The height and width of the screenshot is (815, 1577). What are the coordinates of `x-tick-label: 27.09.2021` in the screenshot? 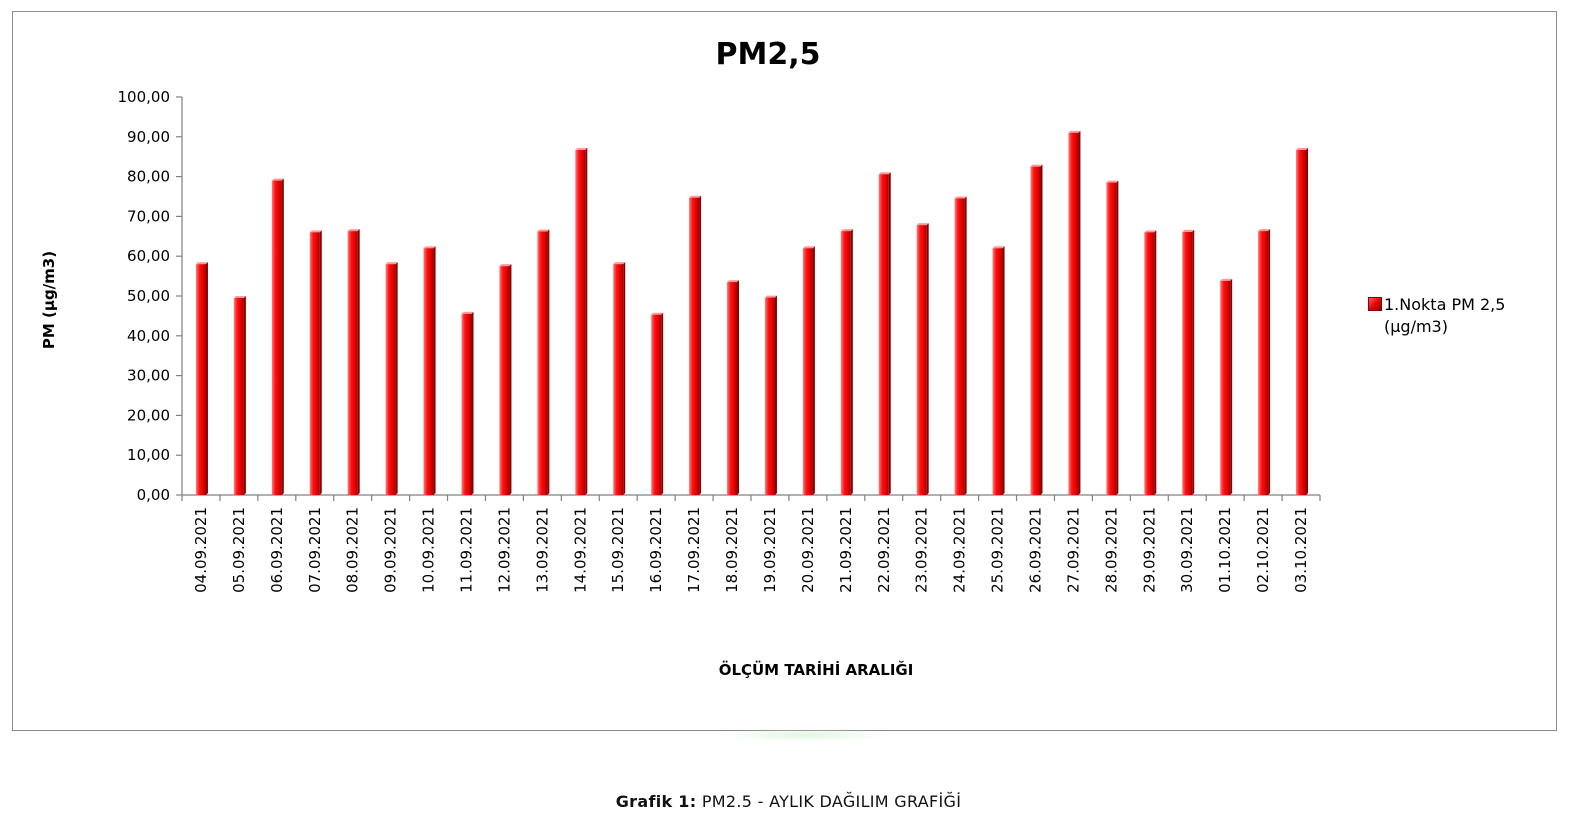 It's located at (1073, 550).